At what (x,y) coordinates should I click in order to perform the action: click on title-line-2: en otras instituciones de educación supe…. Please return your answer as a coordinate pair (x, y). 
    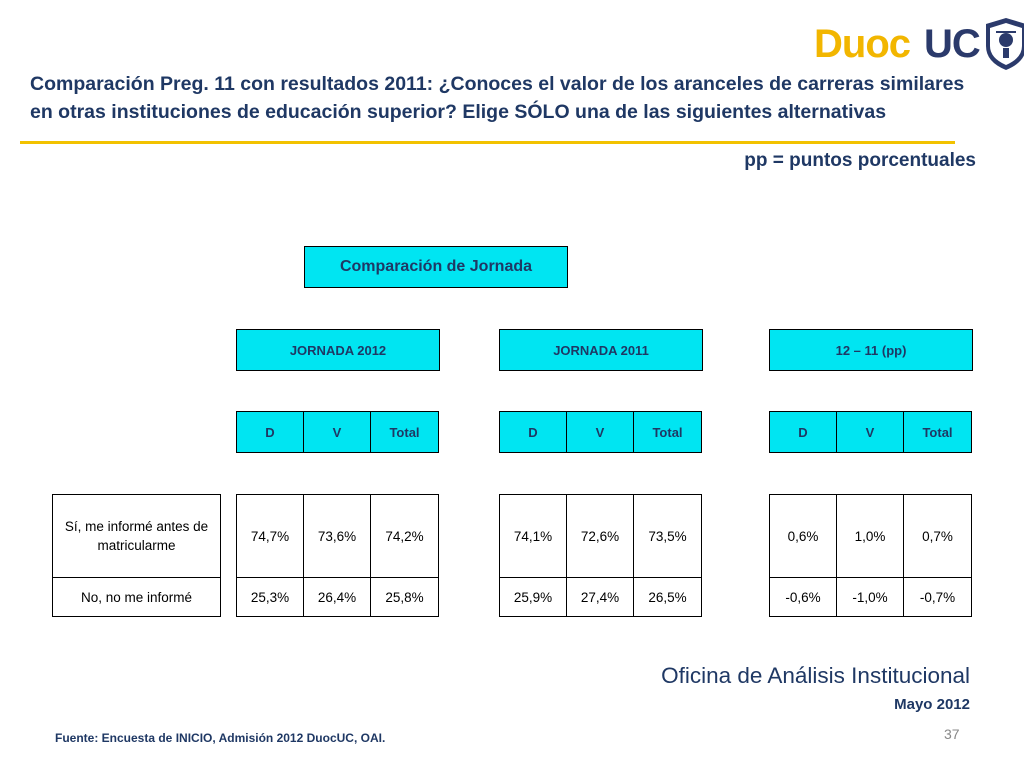
    Looking at the image, I should click on (458, 112).